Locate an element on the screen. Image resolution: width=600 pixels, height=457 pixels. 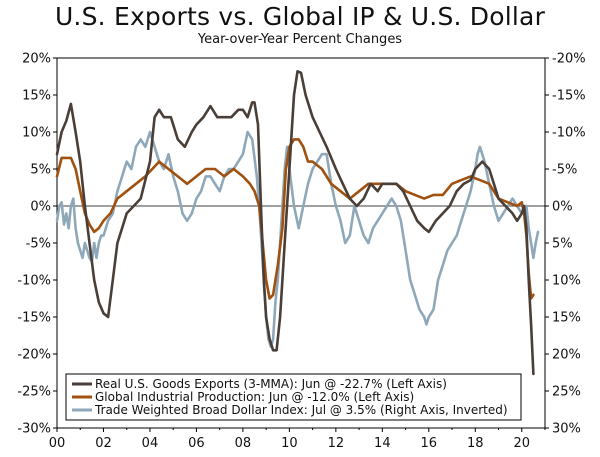
left-tick-label: -15% is located at coordinates (34, 318).